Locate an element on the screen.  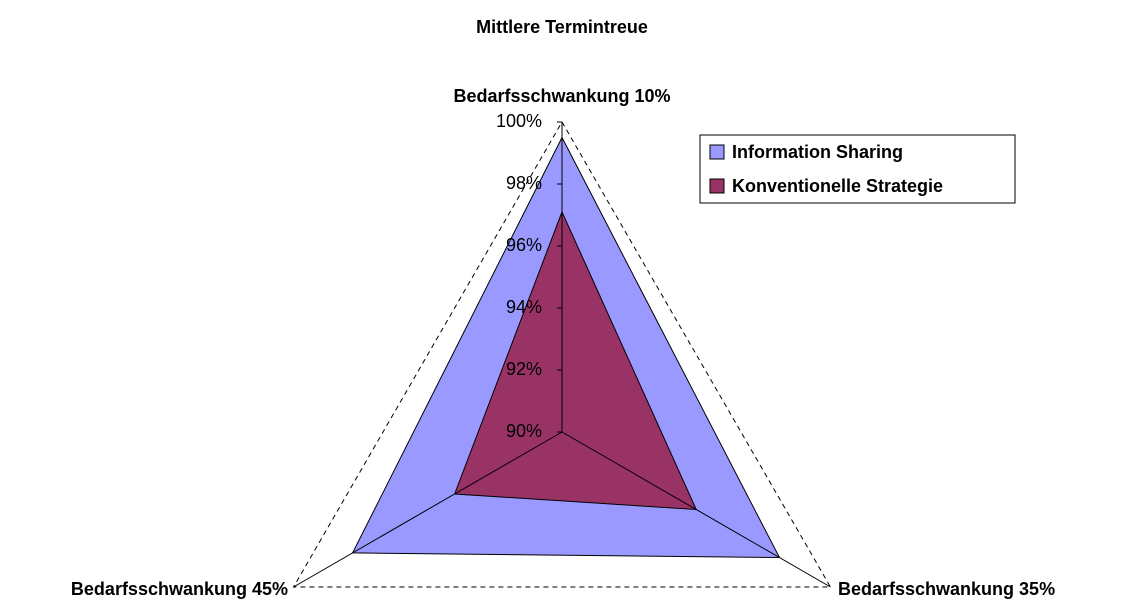
y-tick-label: 90% is located at coordinates (524, 431).